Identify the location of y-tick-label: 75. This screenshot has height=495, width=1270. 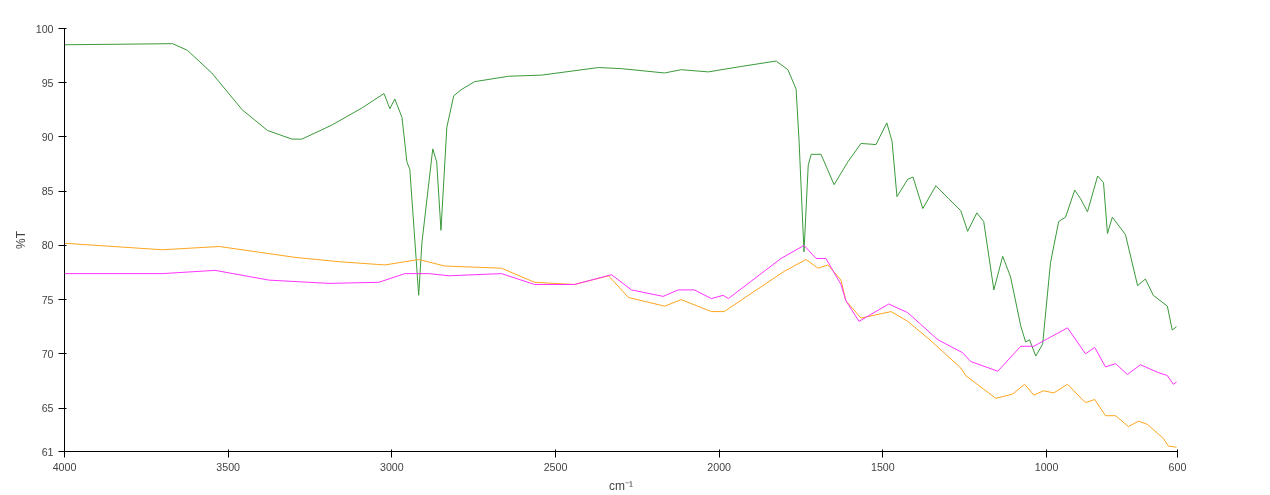
(47, 299).